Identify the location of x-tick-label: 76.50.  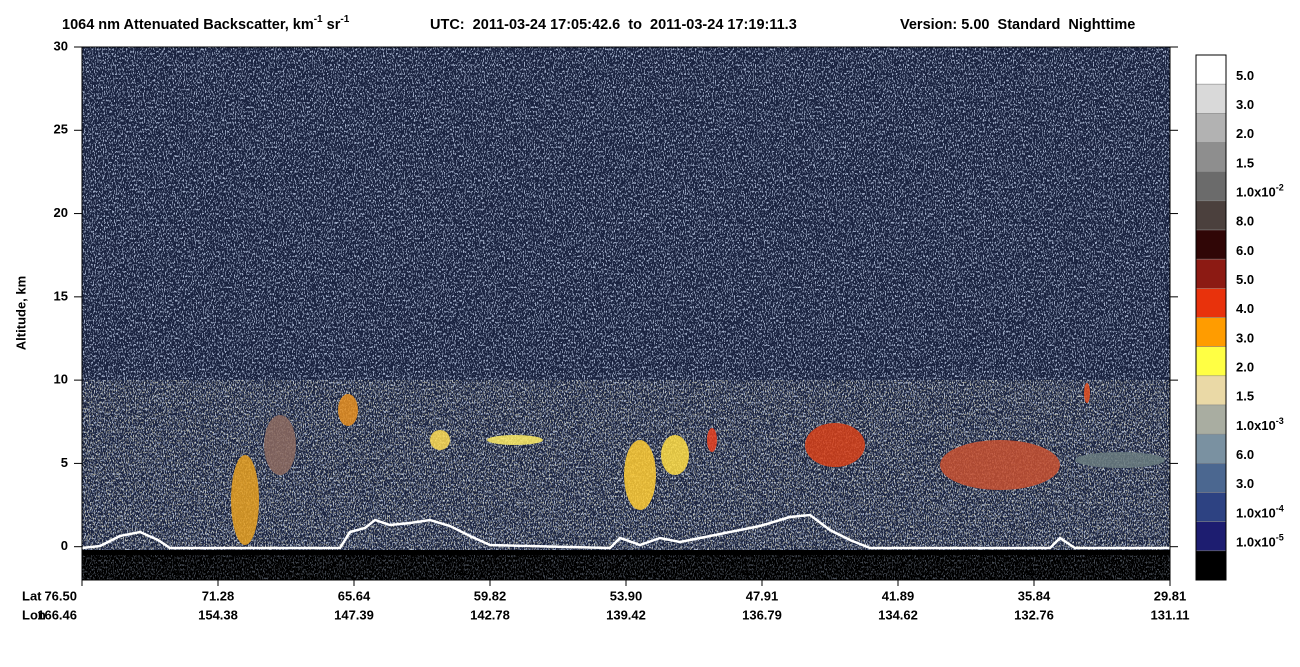
(60, 595).